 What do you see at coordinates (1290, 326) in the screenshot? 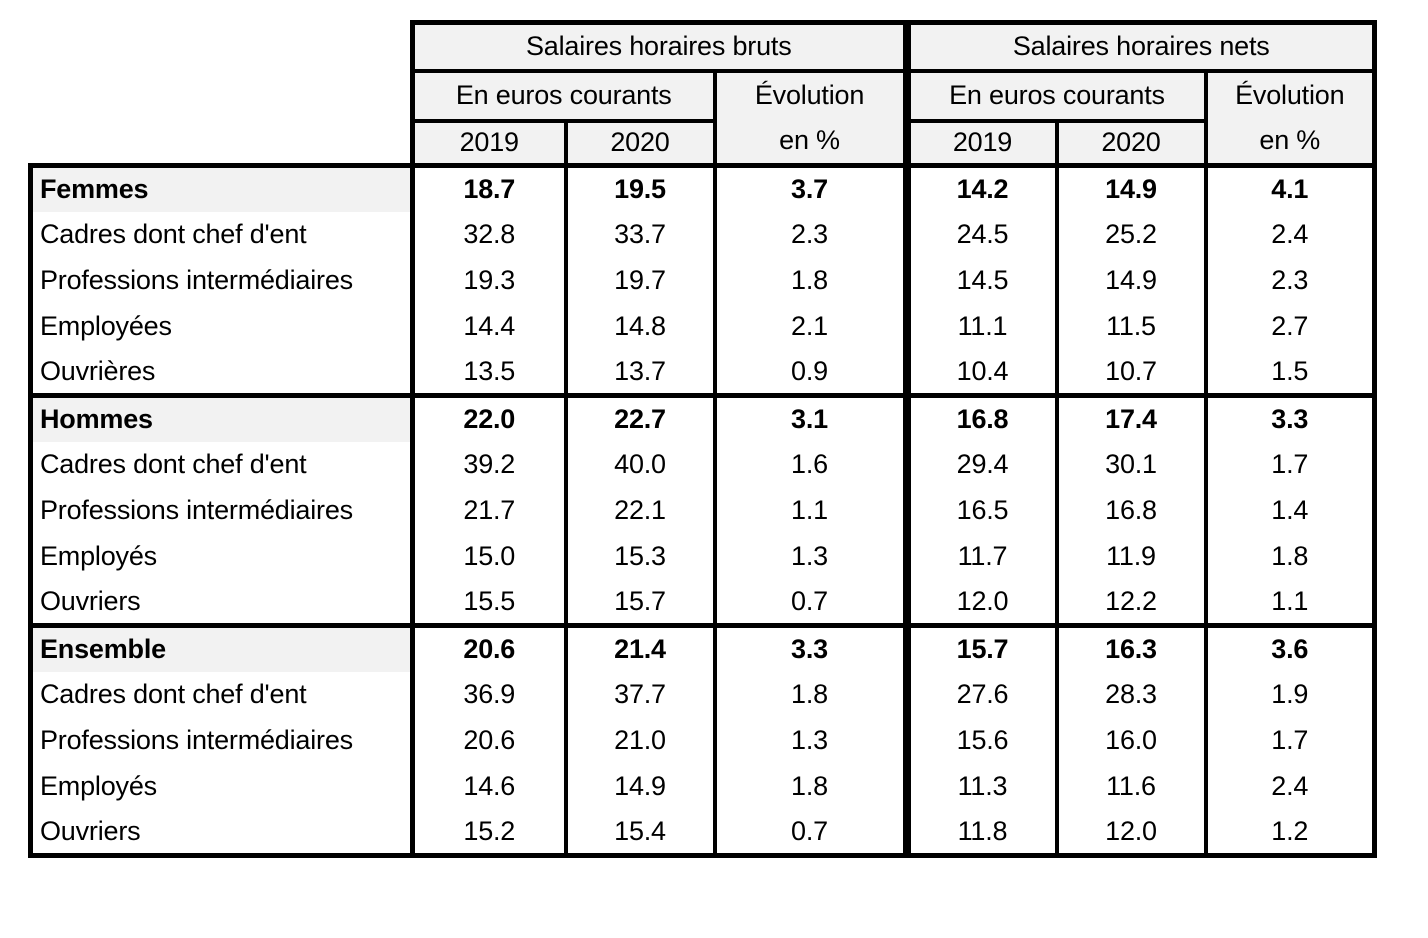
I see `value-cell: 2.7` at bounding box center [1290, 326].